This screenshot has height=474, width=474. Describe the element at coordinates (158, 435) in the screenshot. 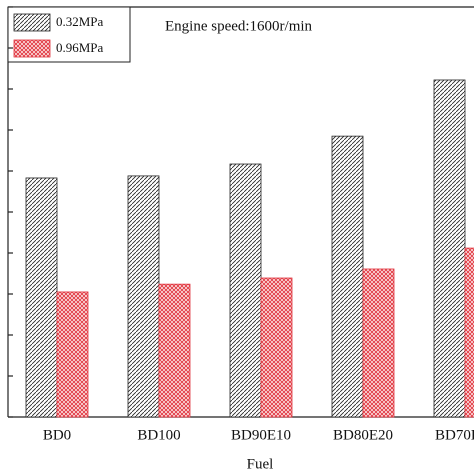

I see `x-tick-label: BD100` at that location.